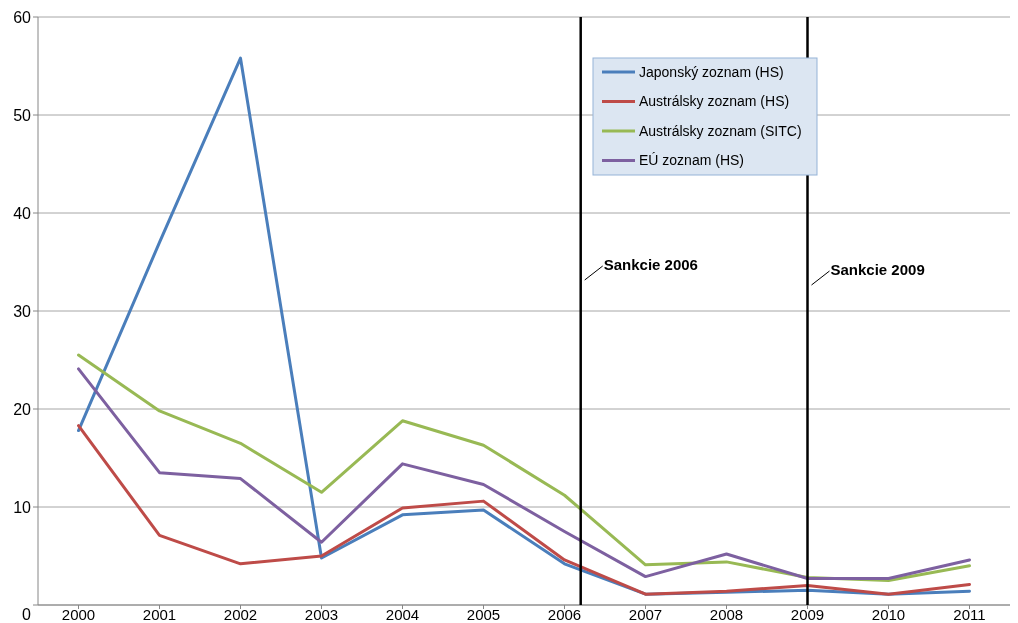  I want to click on y-tick-label: 60, so click(22, 17).